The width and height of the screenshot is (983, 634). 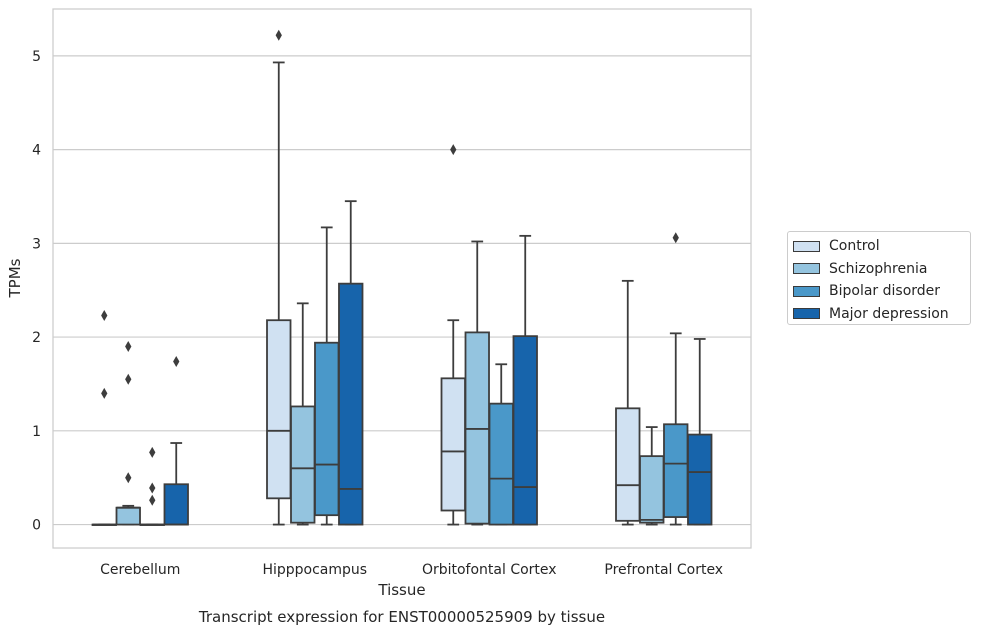 I want to click on legend-item: Major depression, so click(x=881, y=314).